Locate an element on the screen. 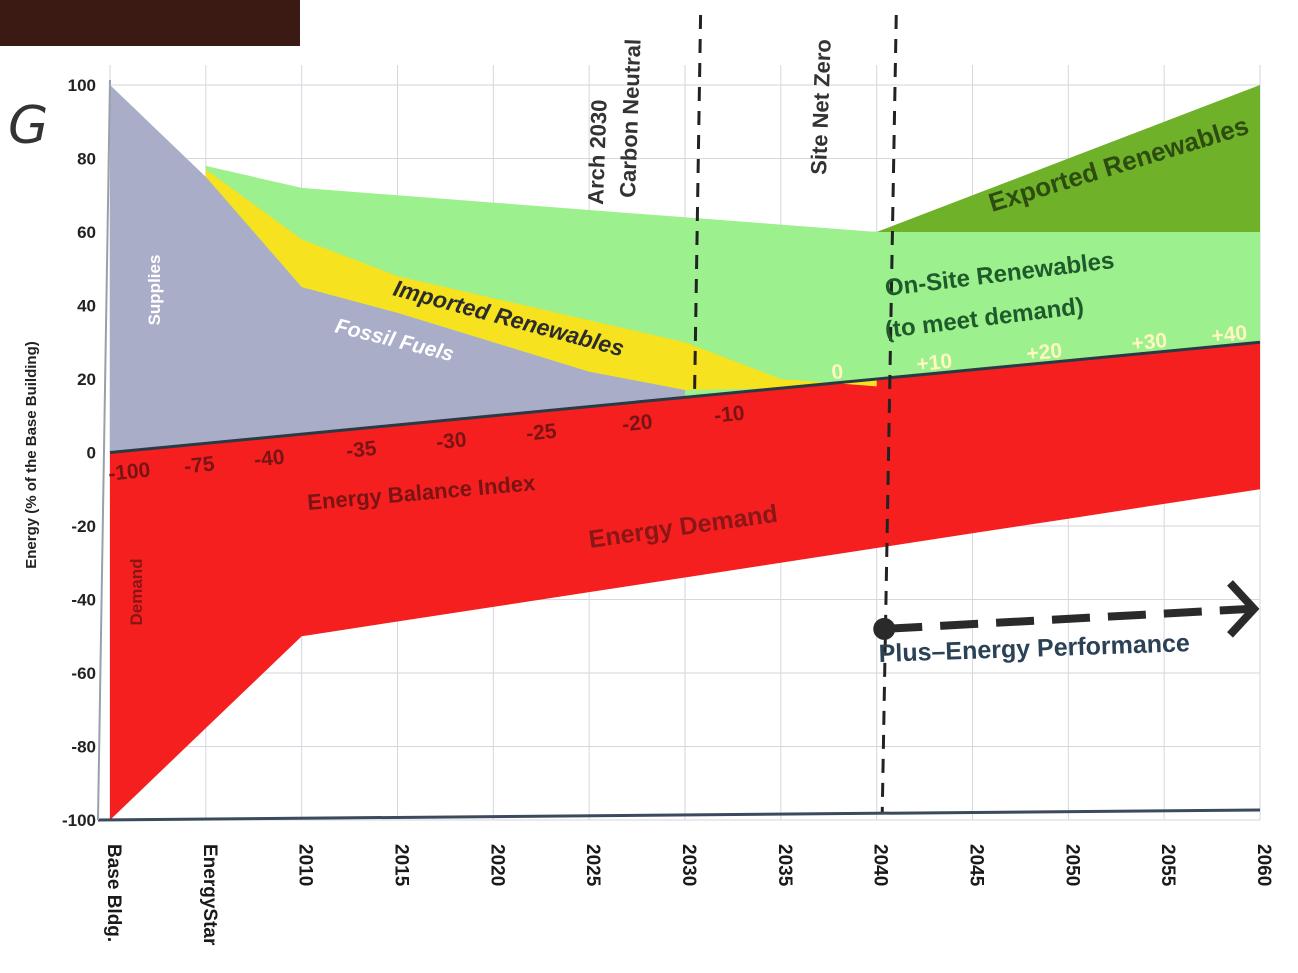 This screenshot has height=973, width=1298. x-tick-label: 2020 is located at coordinates (496, 865).